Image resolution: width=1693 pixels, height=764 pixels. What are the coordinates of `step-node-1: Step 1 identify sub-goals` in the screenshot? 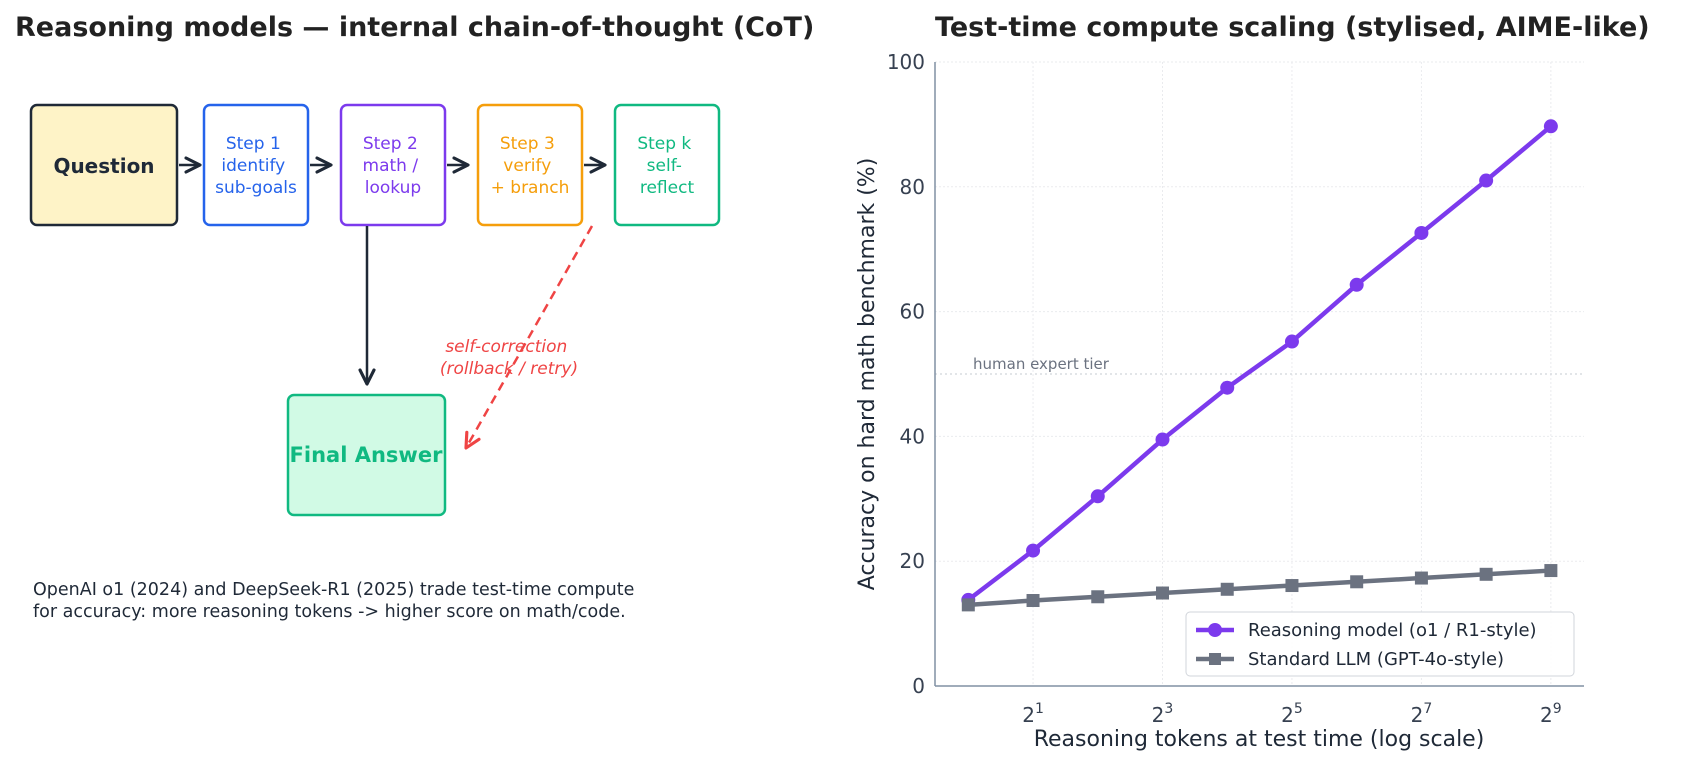 It's located at (256, 165).